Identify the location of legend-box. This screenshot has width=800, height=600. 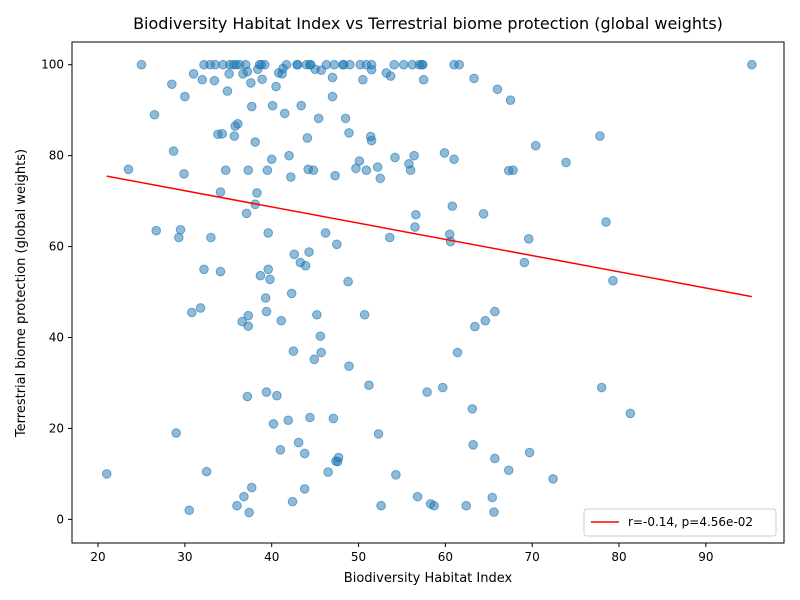
(680, 522).